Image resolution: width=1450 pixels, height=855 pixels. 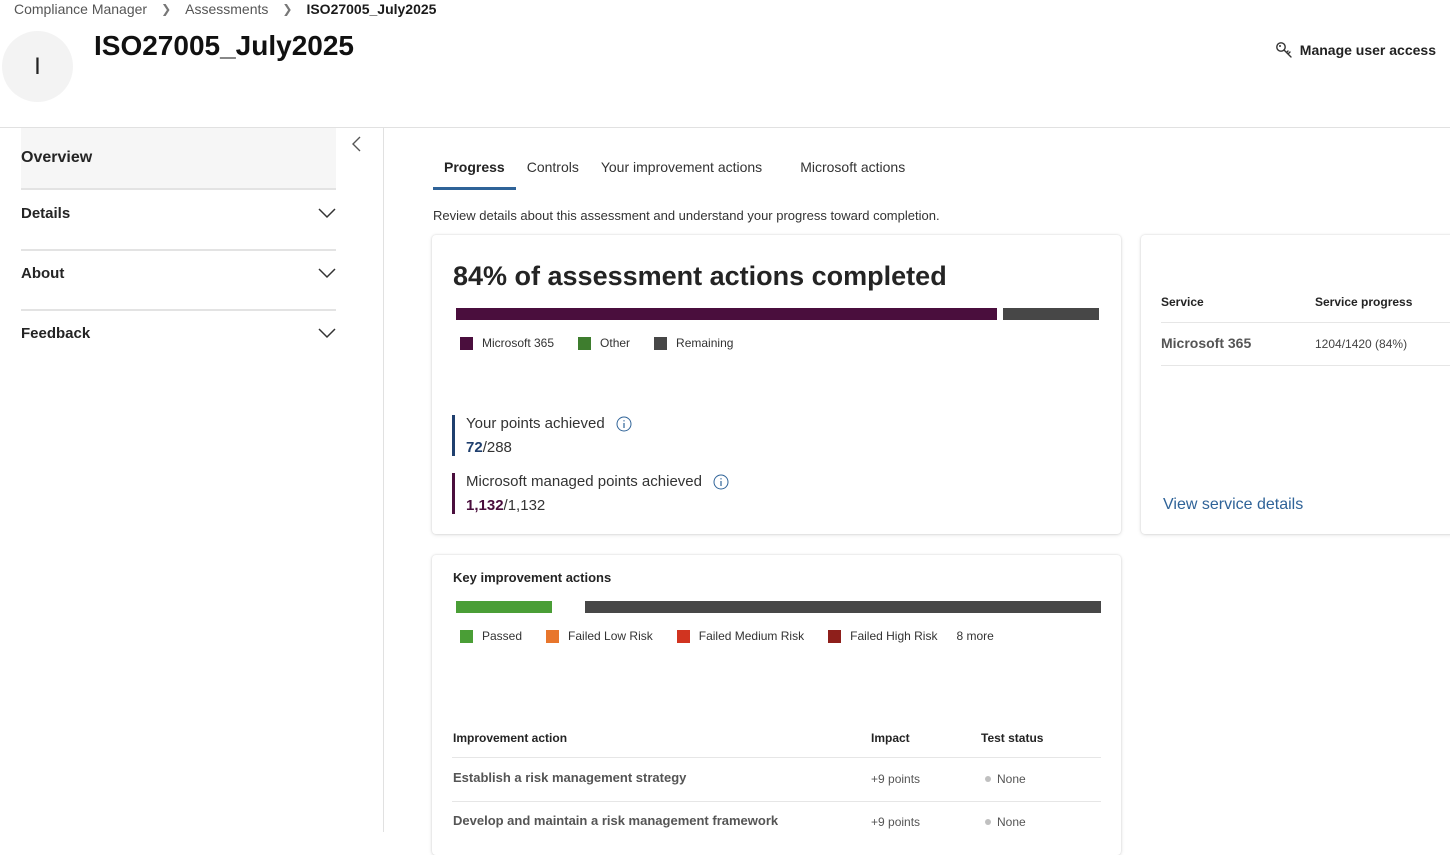 I want to click on service-progress-value: 1204/1420 (84%), so click(x=1361, y=344).